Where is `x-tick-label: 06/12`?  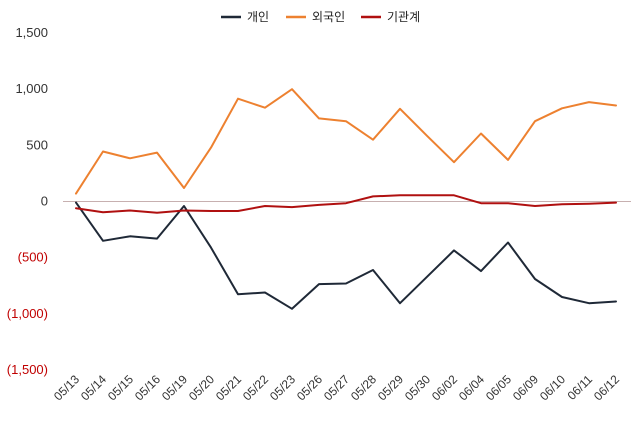 x-tick-label: 06/12 is located at coordinates (606, 387).